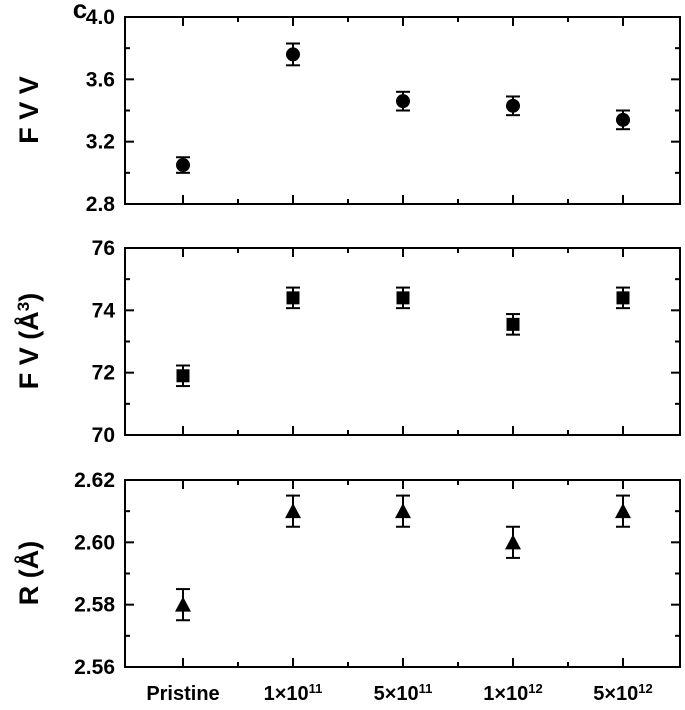  What do you see at coordinates (104, 310) in the screenshot?
I see `y-tick-label: 74` at bounding box center [104, 310].